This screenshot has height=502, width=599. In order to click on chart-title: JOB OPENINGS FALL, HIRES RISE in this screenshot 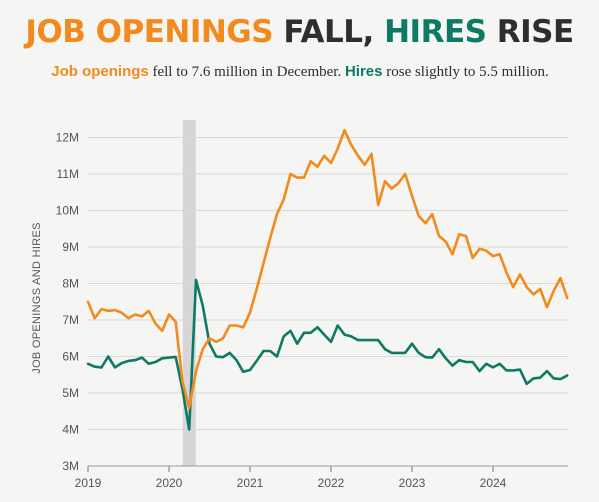, I will do `click(299, 32)`.